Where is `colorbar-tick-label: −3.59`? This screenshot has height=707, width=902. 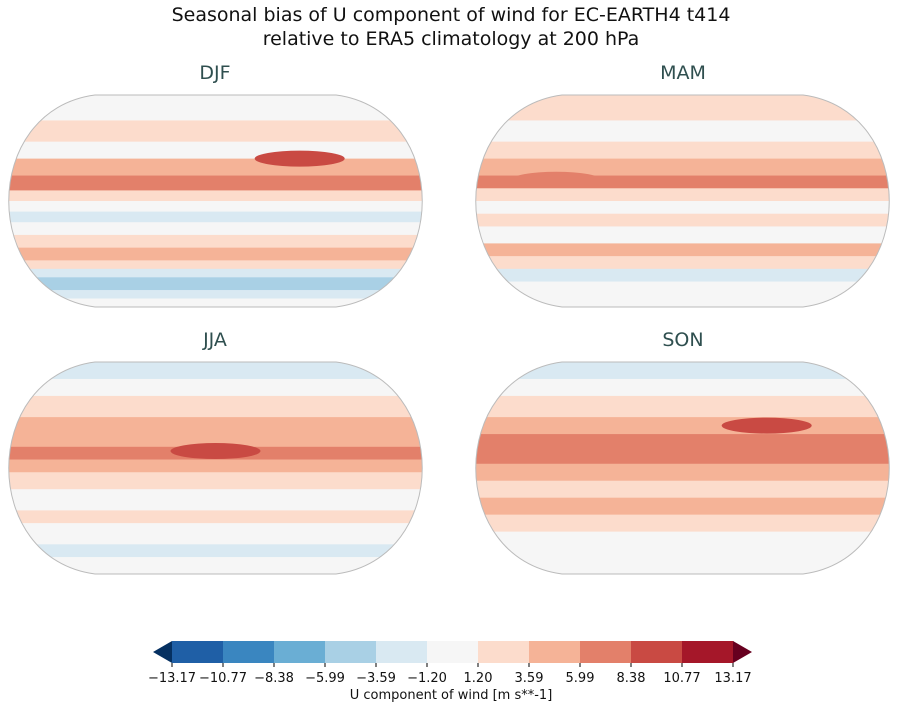
colorbar-tick-label: −3.59 is located at coordinates (376, 678).